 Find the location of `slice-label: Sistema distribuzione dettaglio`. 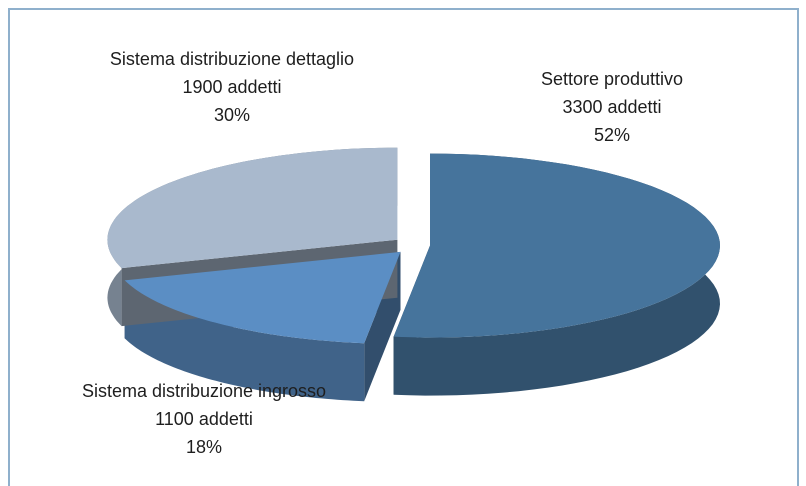

slice-label: Sistema distribuzione dettaglio is located at coordinates (232, 59).